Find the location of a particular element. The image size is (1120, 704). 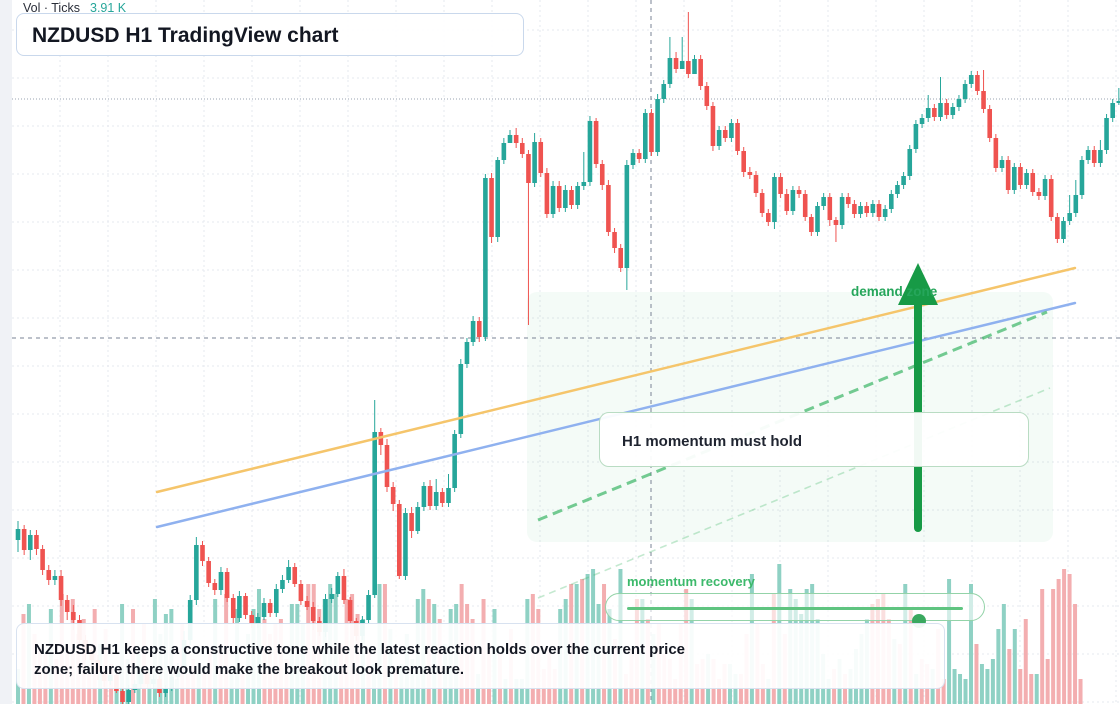

momentum-meter is located at coordinates (795, 610).